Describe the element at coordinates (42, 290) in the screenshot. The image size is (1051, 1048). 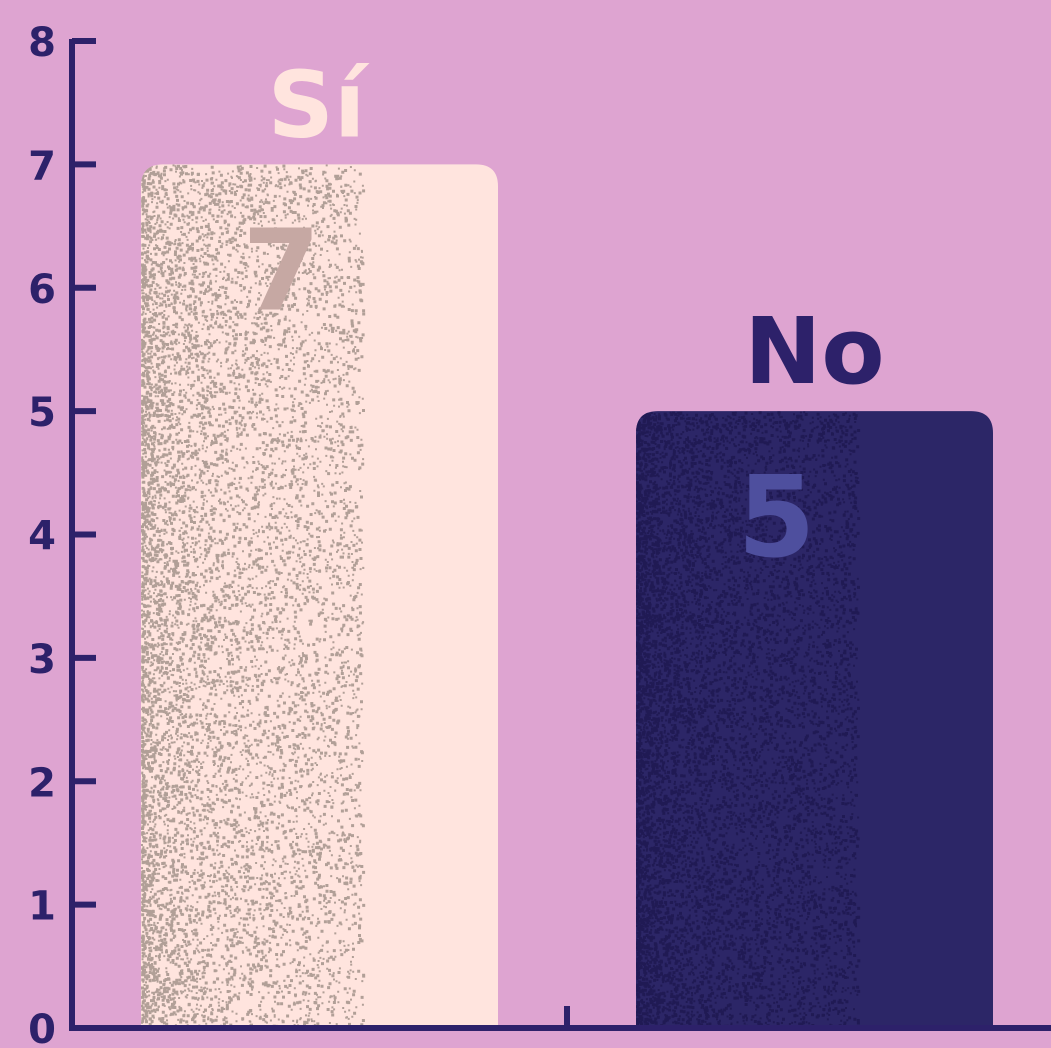
I see `y-tick-label: 6` at that location.